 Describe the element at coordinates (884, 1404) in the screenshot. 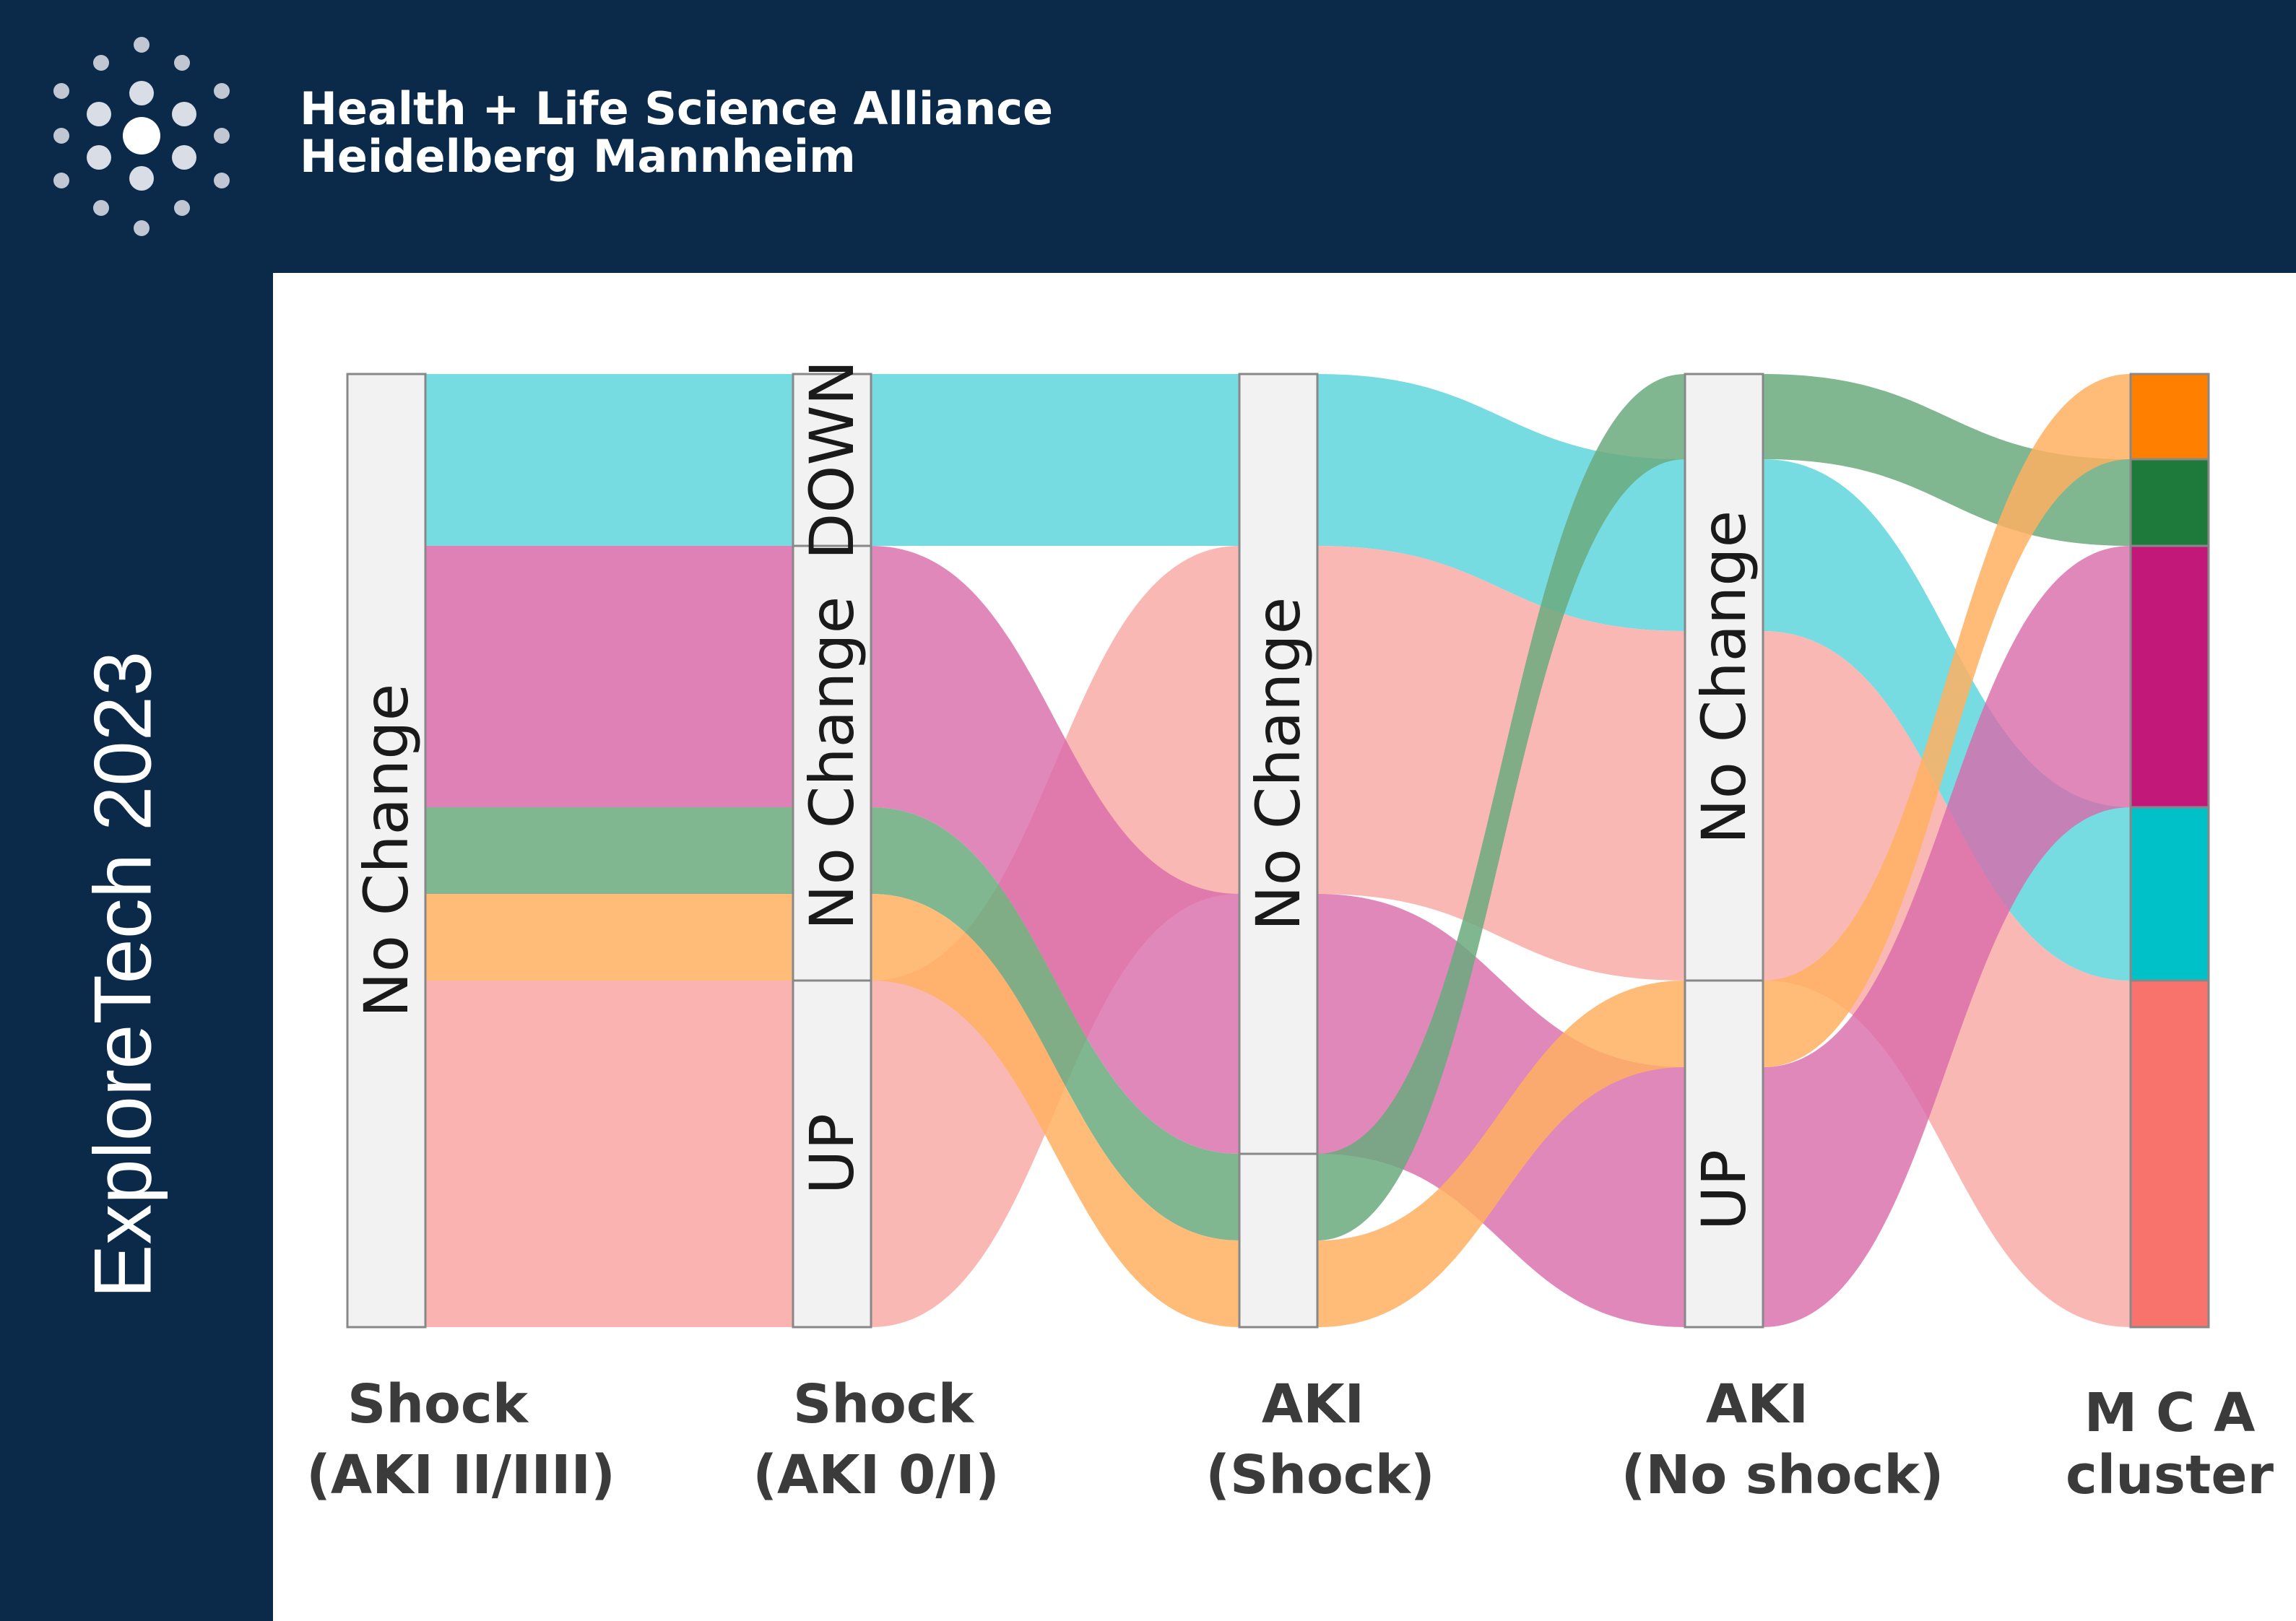

I see `axis-2-line1: Shock` at that location.